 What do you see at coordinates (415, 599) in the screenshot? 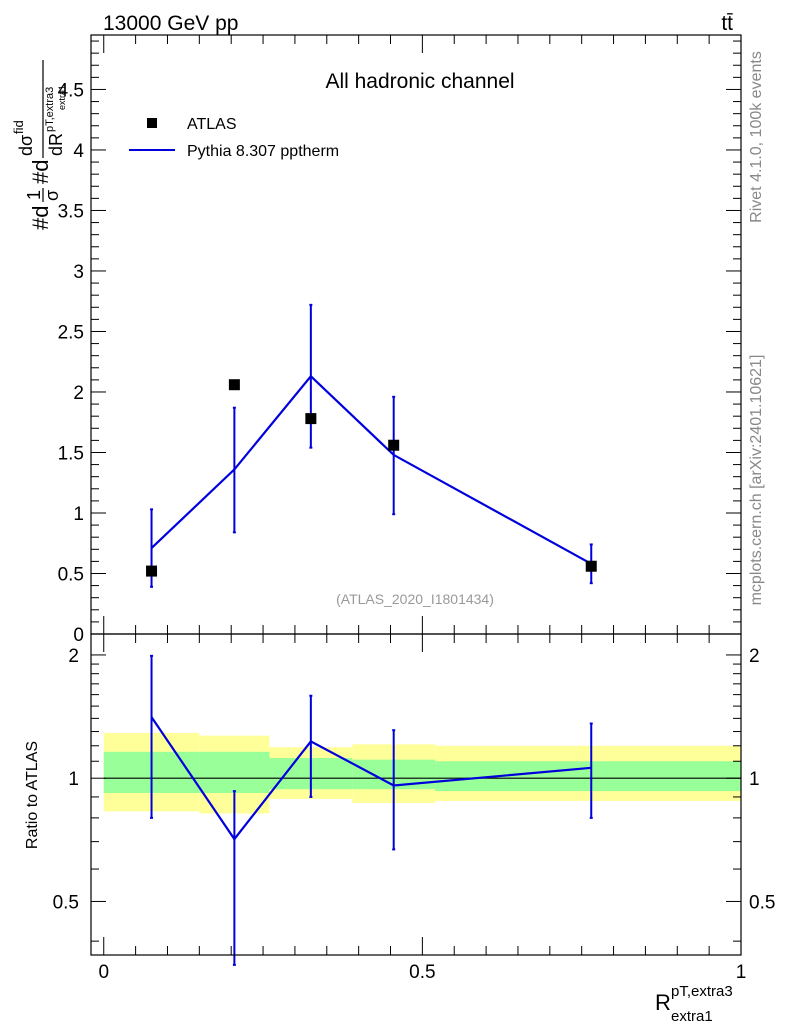
I see `analysis-id-label: (ATLAS_2020_I1801434)` at bounding box center [415, 599].